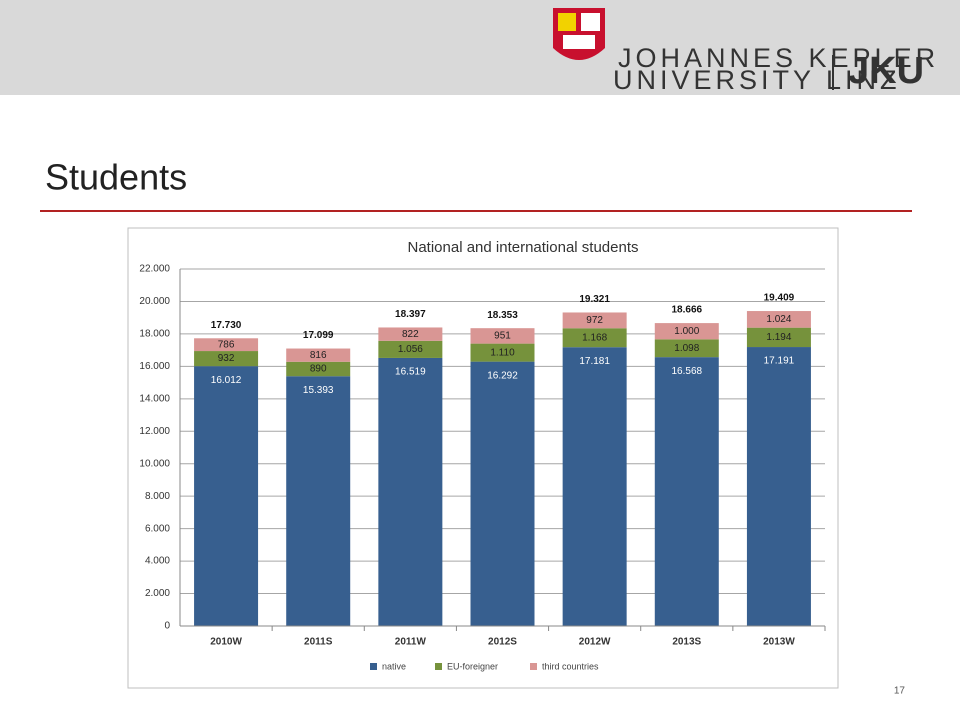 The height and width of the screenshot is (720, 960). I want to click on y-tick-label: 0, so click(167, 626).